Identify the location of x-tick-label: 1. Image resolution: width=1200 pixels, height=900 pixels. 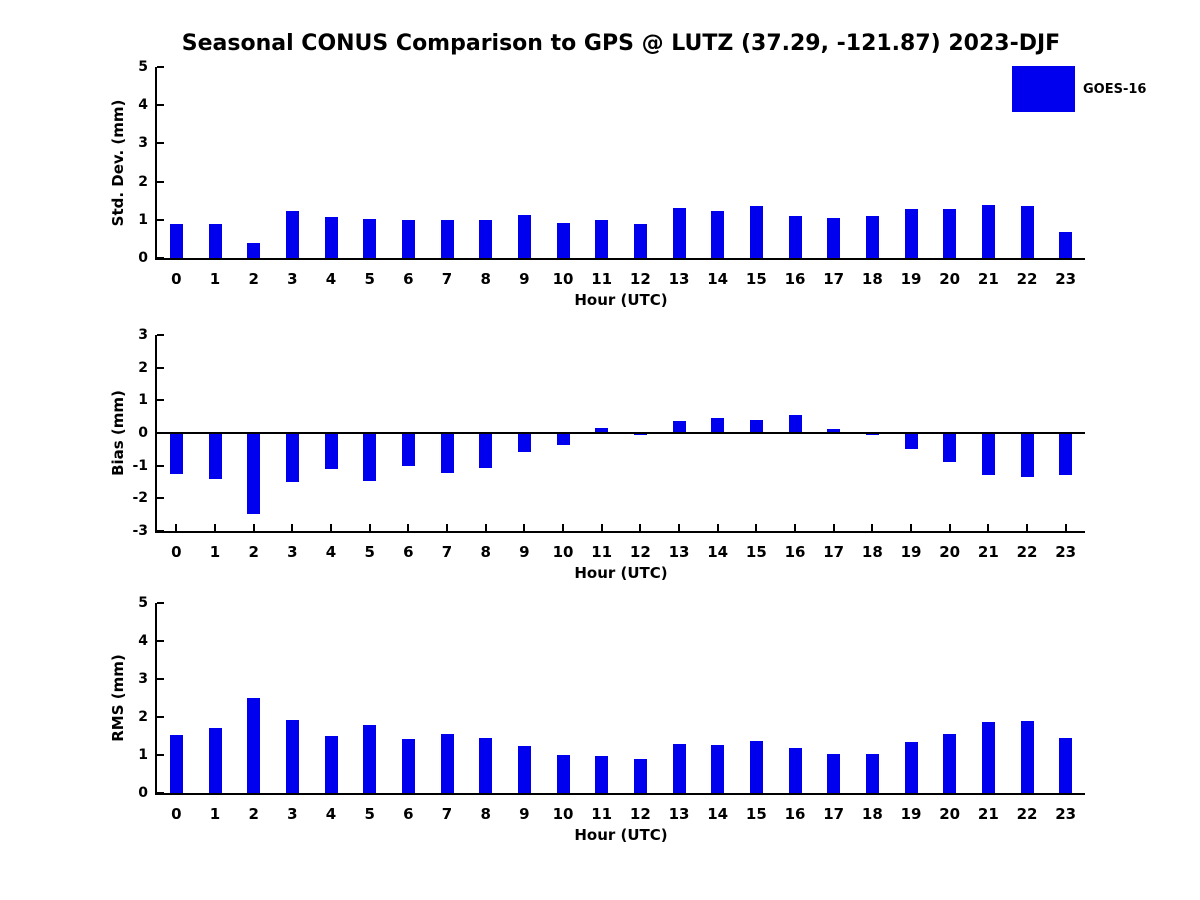
(215, 814).